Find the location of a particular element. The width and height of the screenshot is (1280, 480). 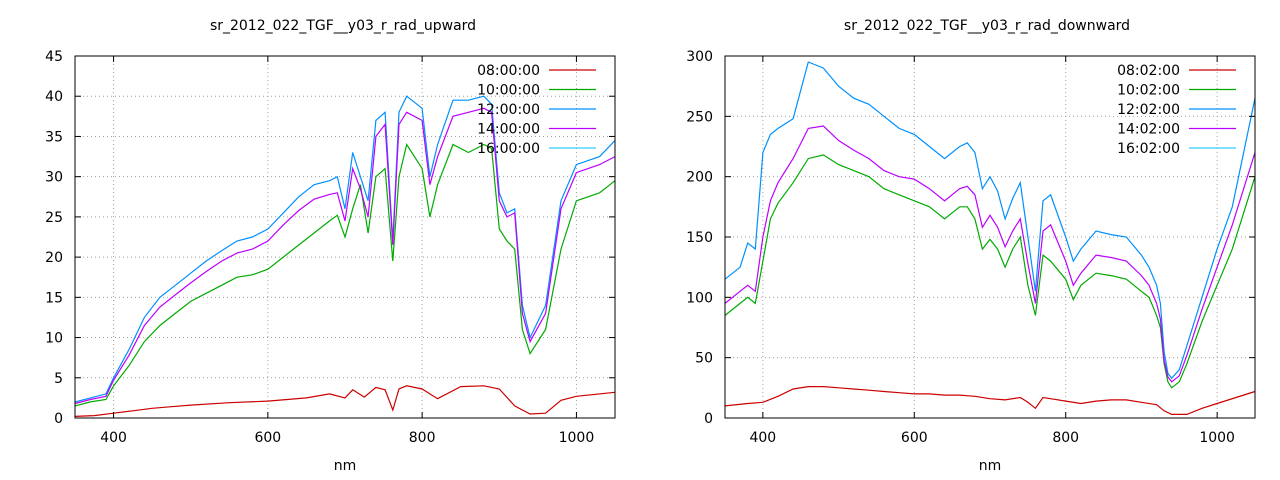

y-tick-label: 10 is located at coordinates (54, 339).